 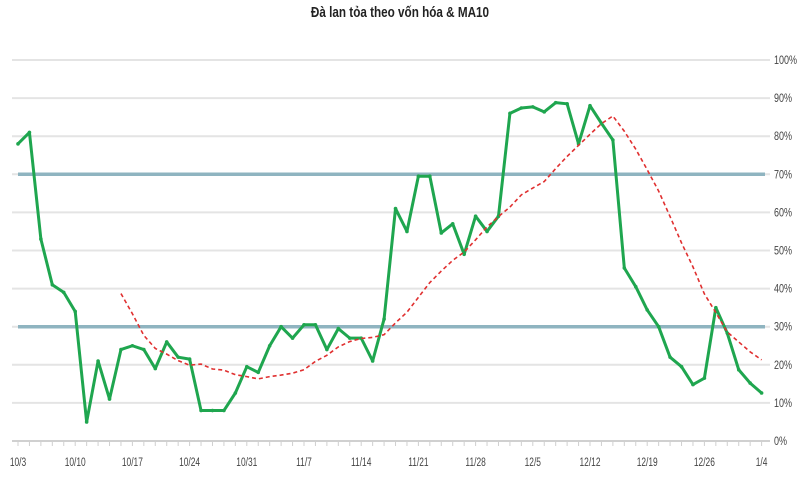 I want to click on chart-title: Đà lan tỏa theo vốn hóa & MA10, so click(x=400, y=12).